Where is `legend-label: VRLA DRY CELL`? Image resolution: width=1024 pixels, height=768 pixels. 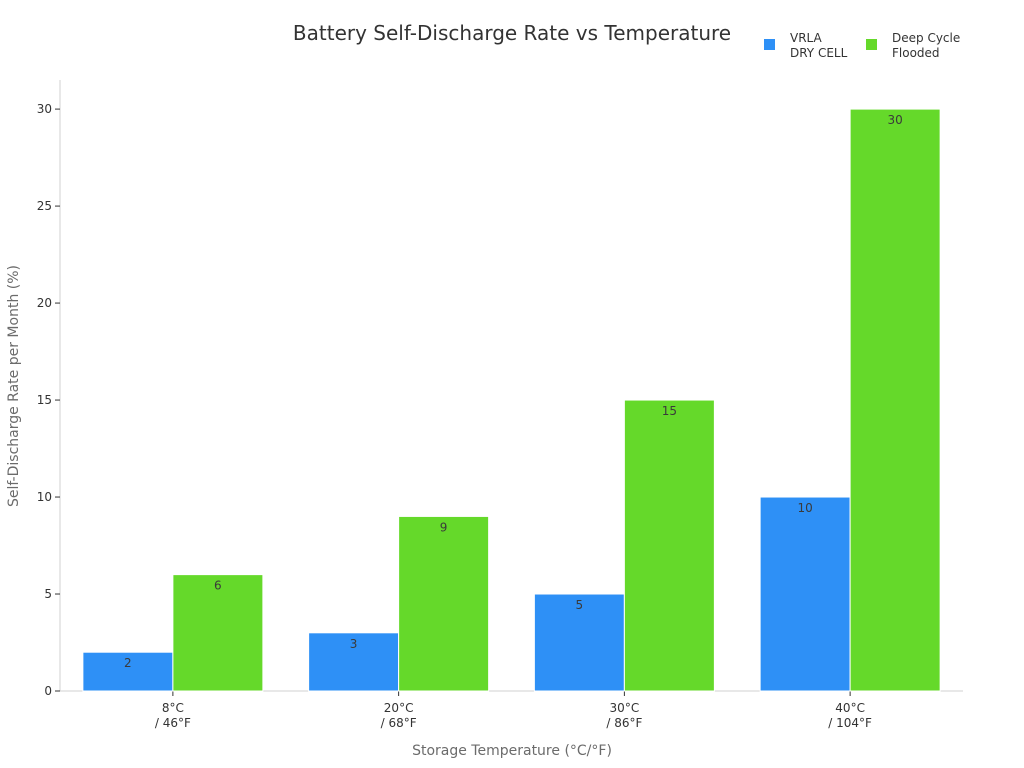 legend-label: VRLA DRY CELL is located at coordinates (819, 45).